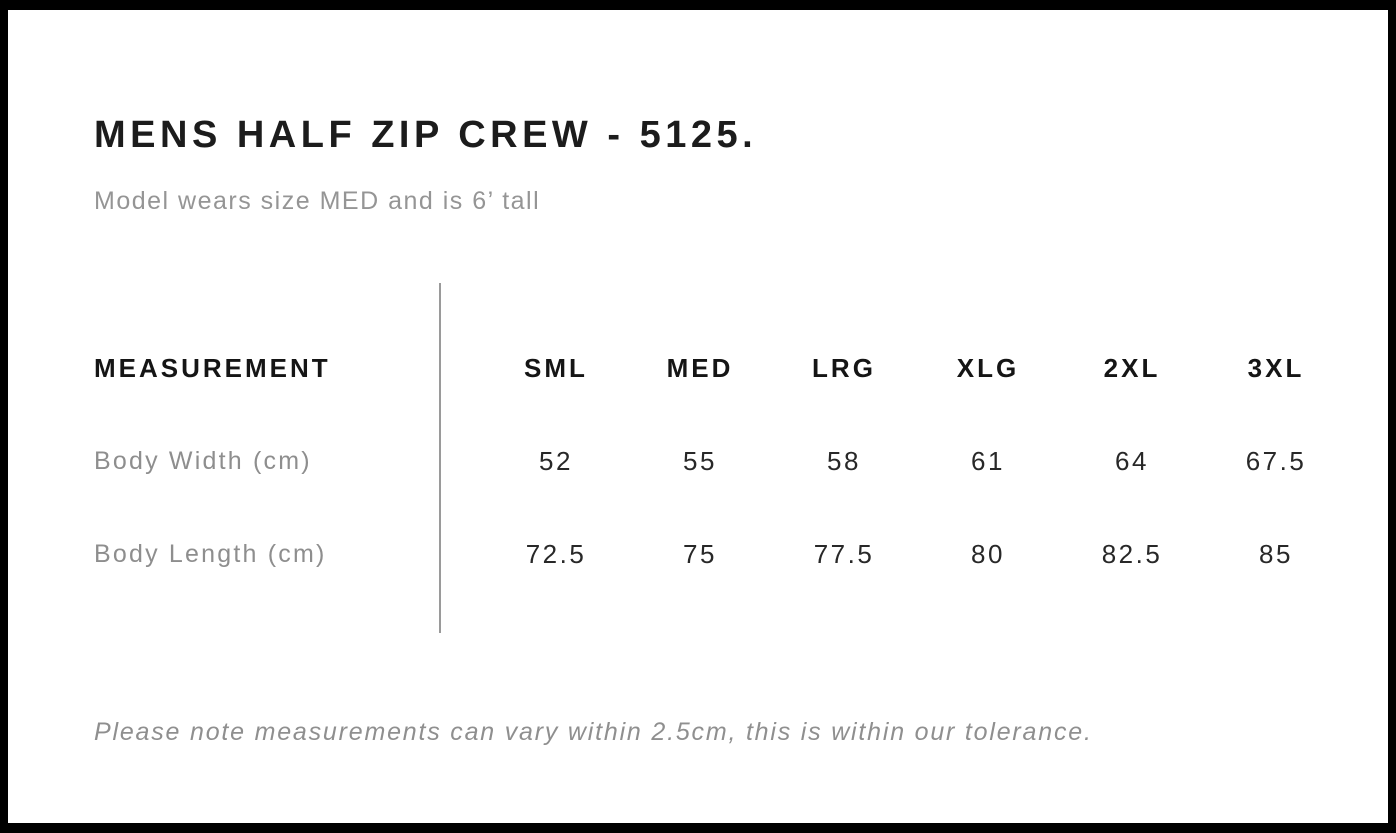 The width and height of the screenshot is (1396, 833). What do you see at coordinates (1276, 554) in the screenshot?
I see `body-length-3xl: 85` at bounding box center [1276, 554].